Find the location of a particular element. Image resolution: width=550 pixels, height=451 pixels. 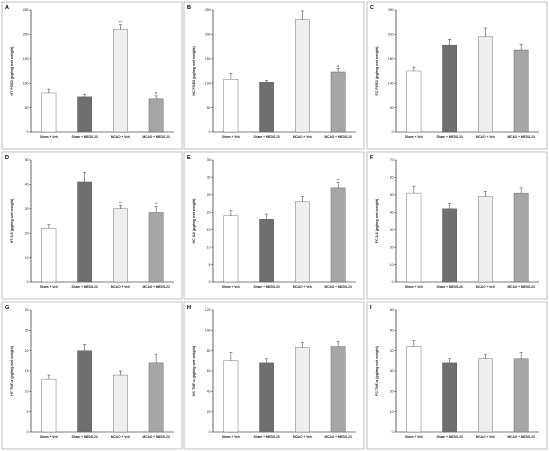

panel-letter: G is located at coordinates (7, 308).